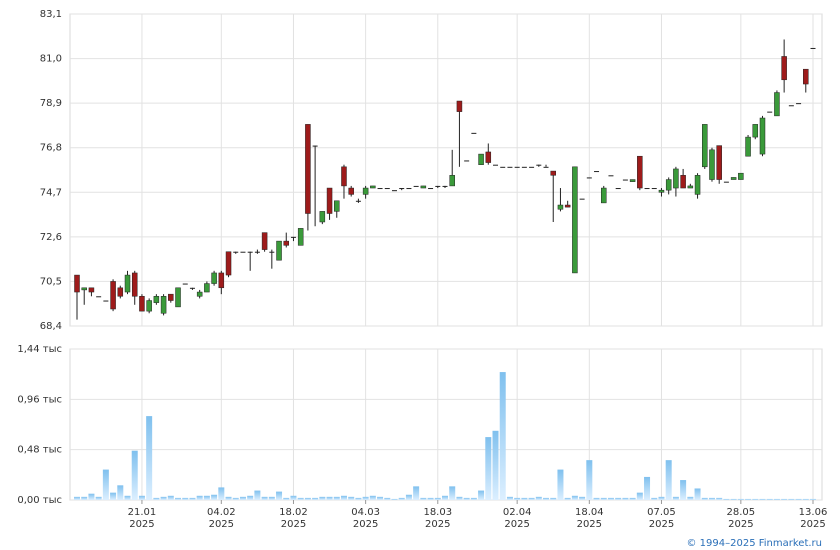  What do you see at coordinates (517, 518) in the screenshot?
I see `x-tick-label: 02.04 2025` at bounding box center [517, 518].